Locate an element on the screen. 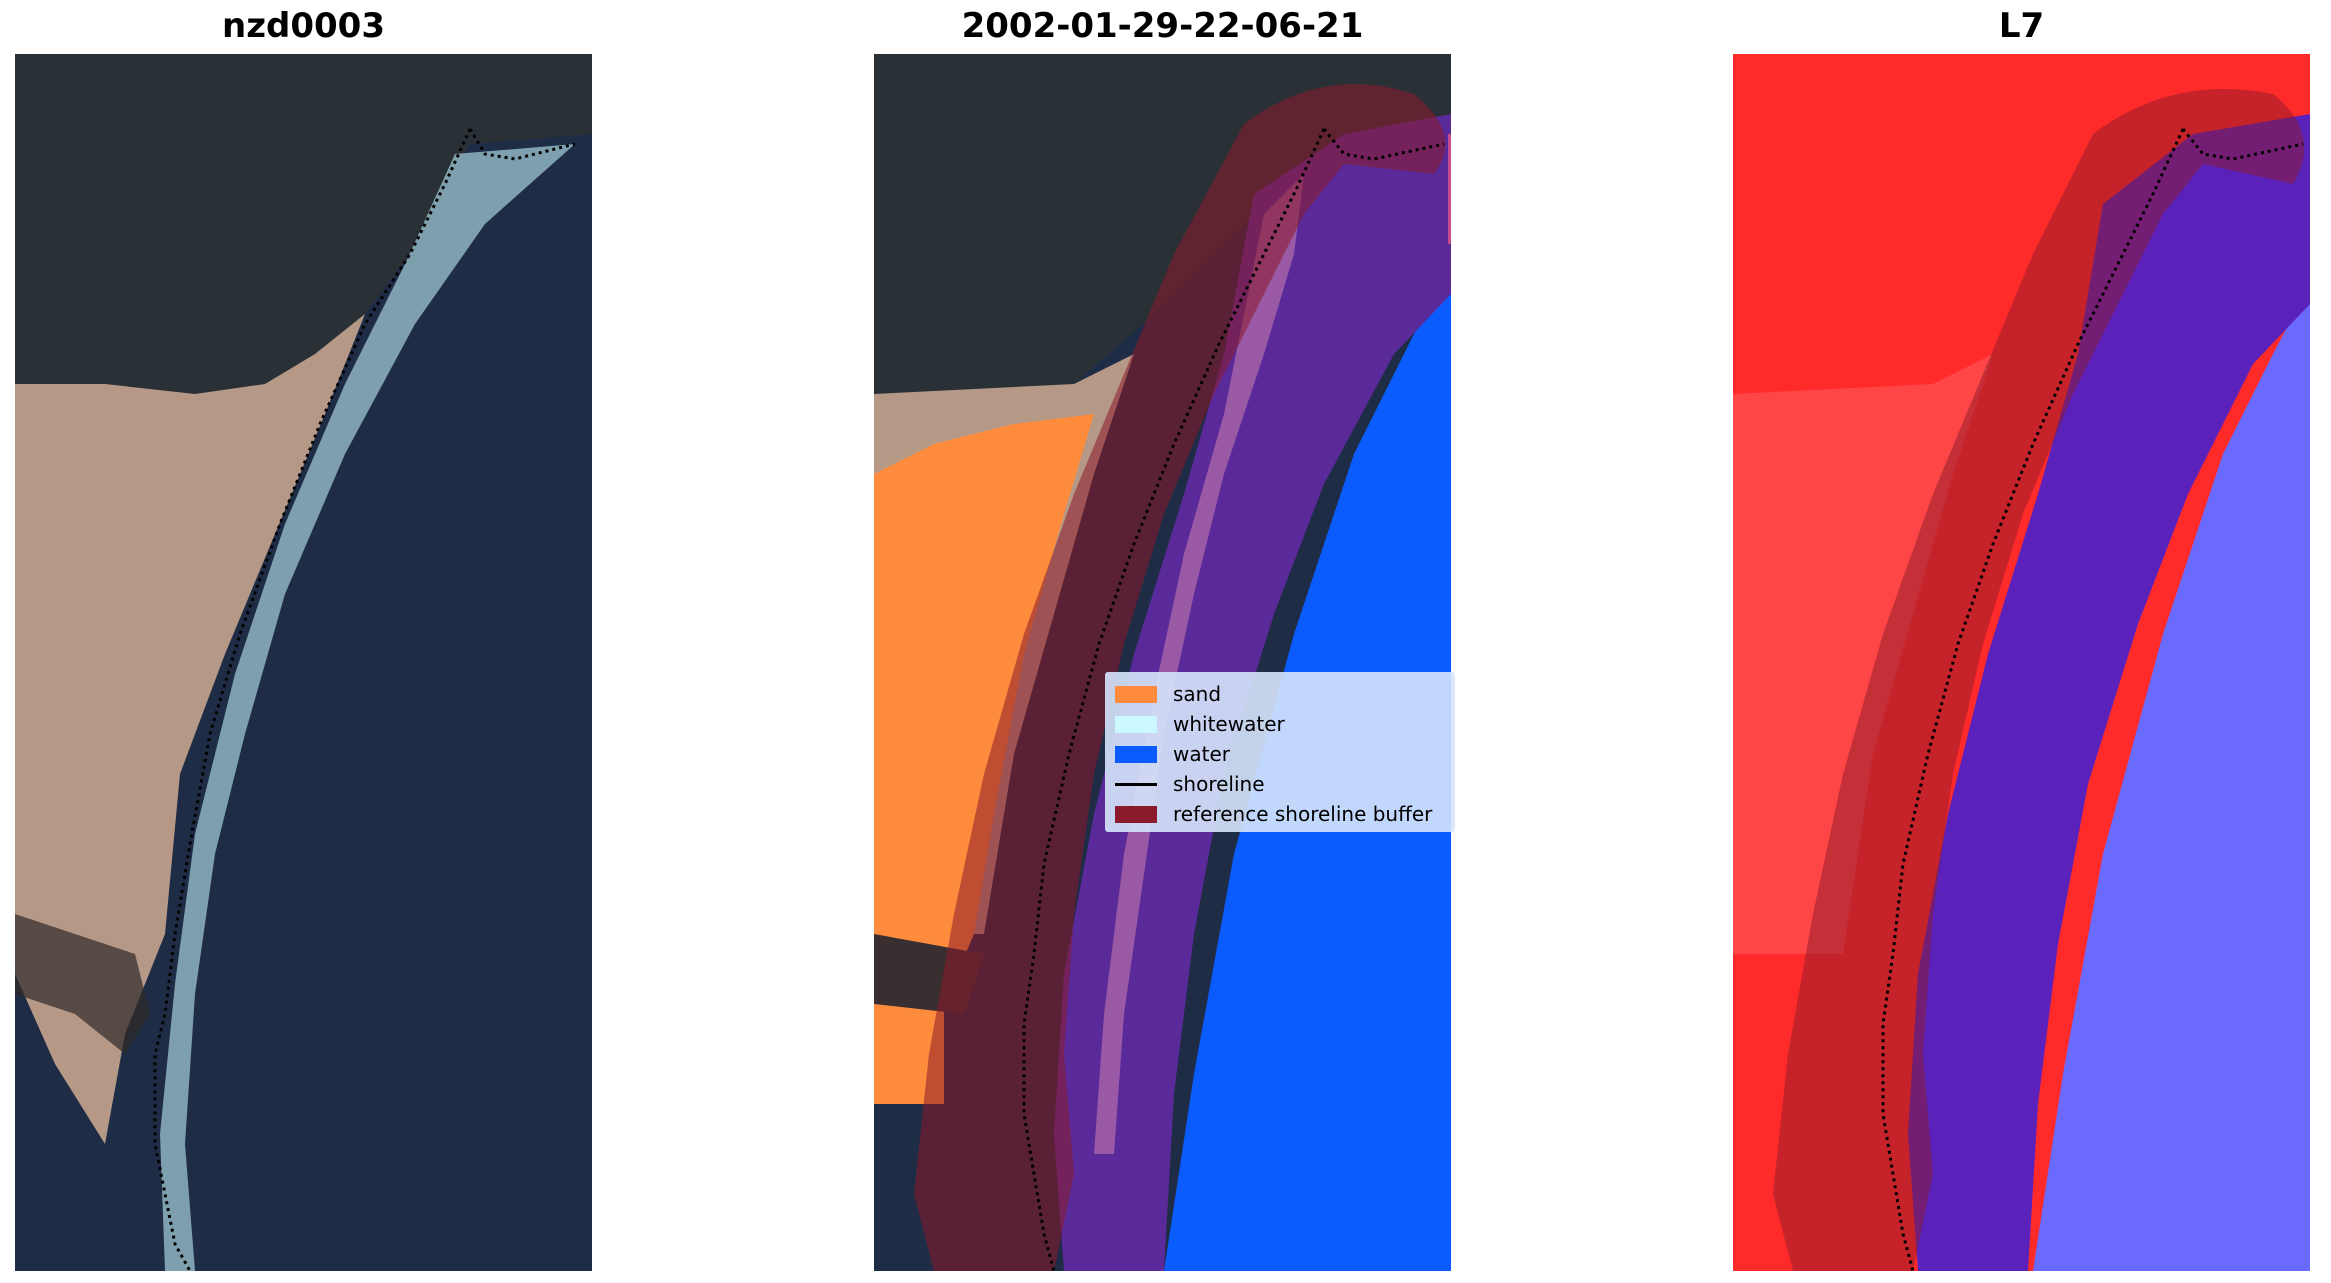 Image resolution: width=2331 pixels, height=1283 pixels. legend-item-shoreline: shoreline is located at coordinates (1190, 784).